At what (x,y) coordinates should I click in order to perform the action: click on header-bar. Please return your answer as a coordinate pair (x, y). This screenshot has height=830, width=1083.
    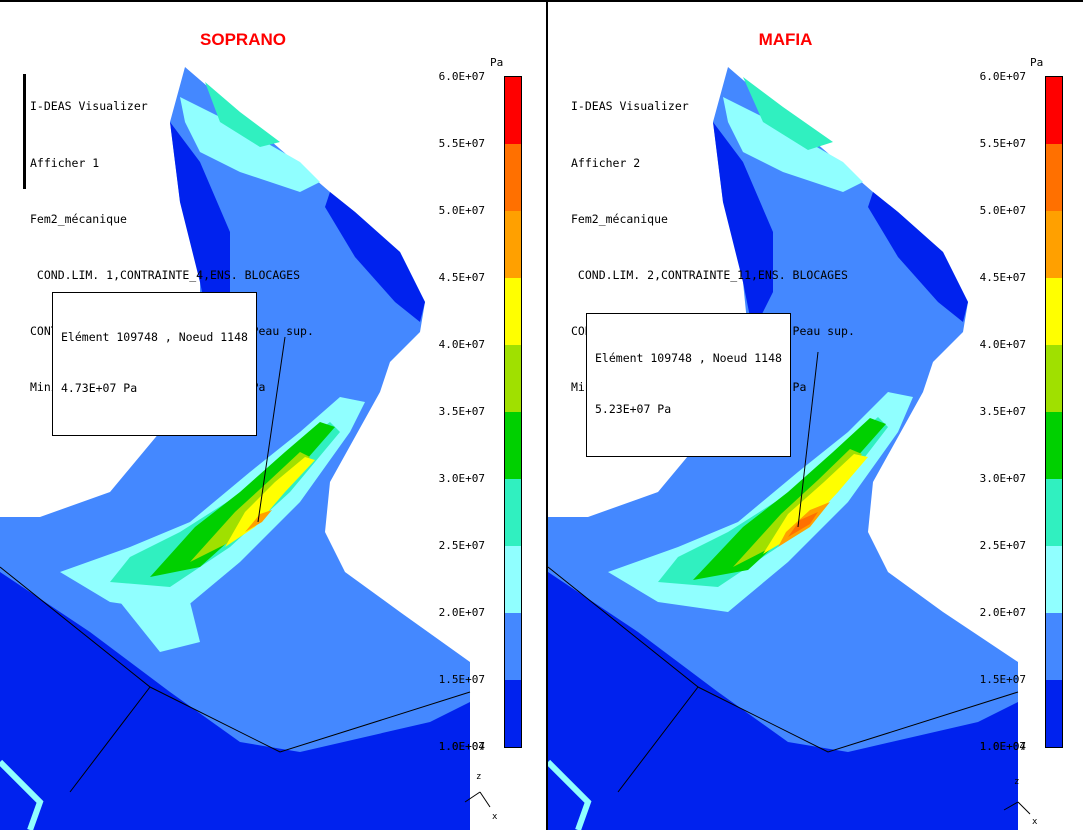
    Looking at the image, I should click on (24, 131).